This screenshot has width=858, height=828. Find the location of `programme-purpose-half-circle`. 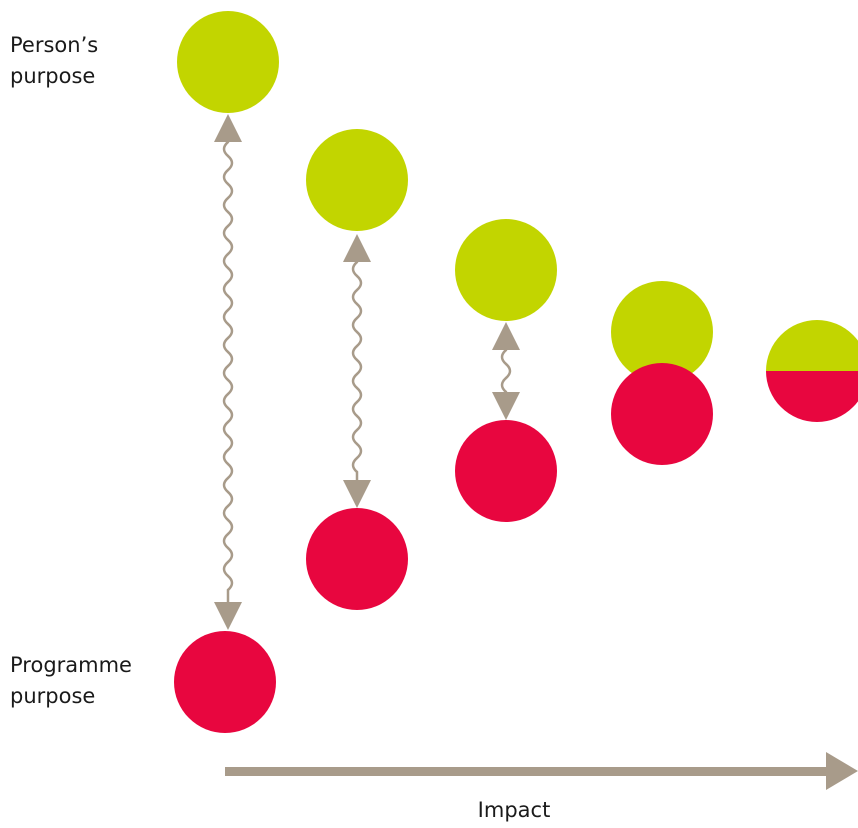

programme-purpose-half-circle is located at coordinates (812, 396).